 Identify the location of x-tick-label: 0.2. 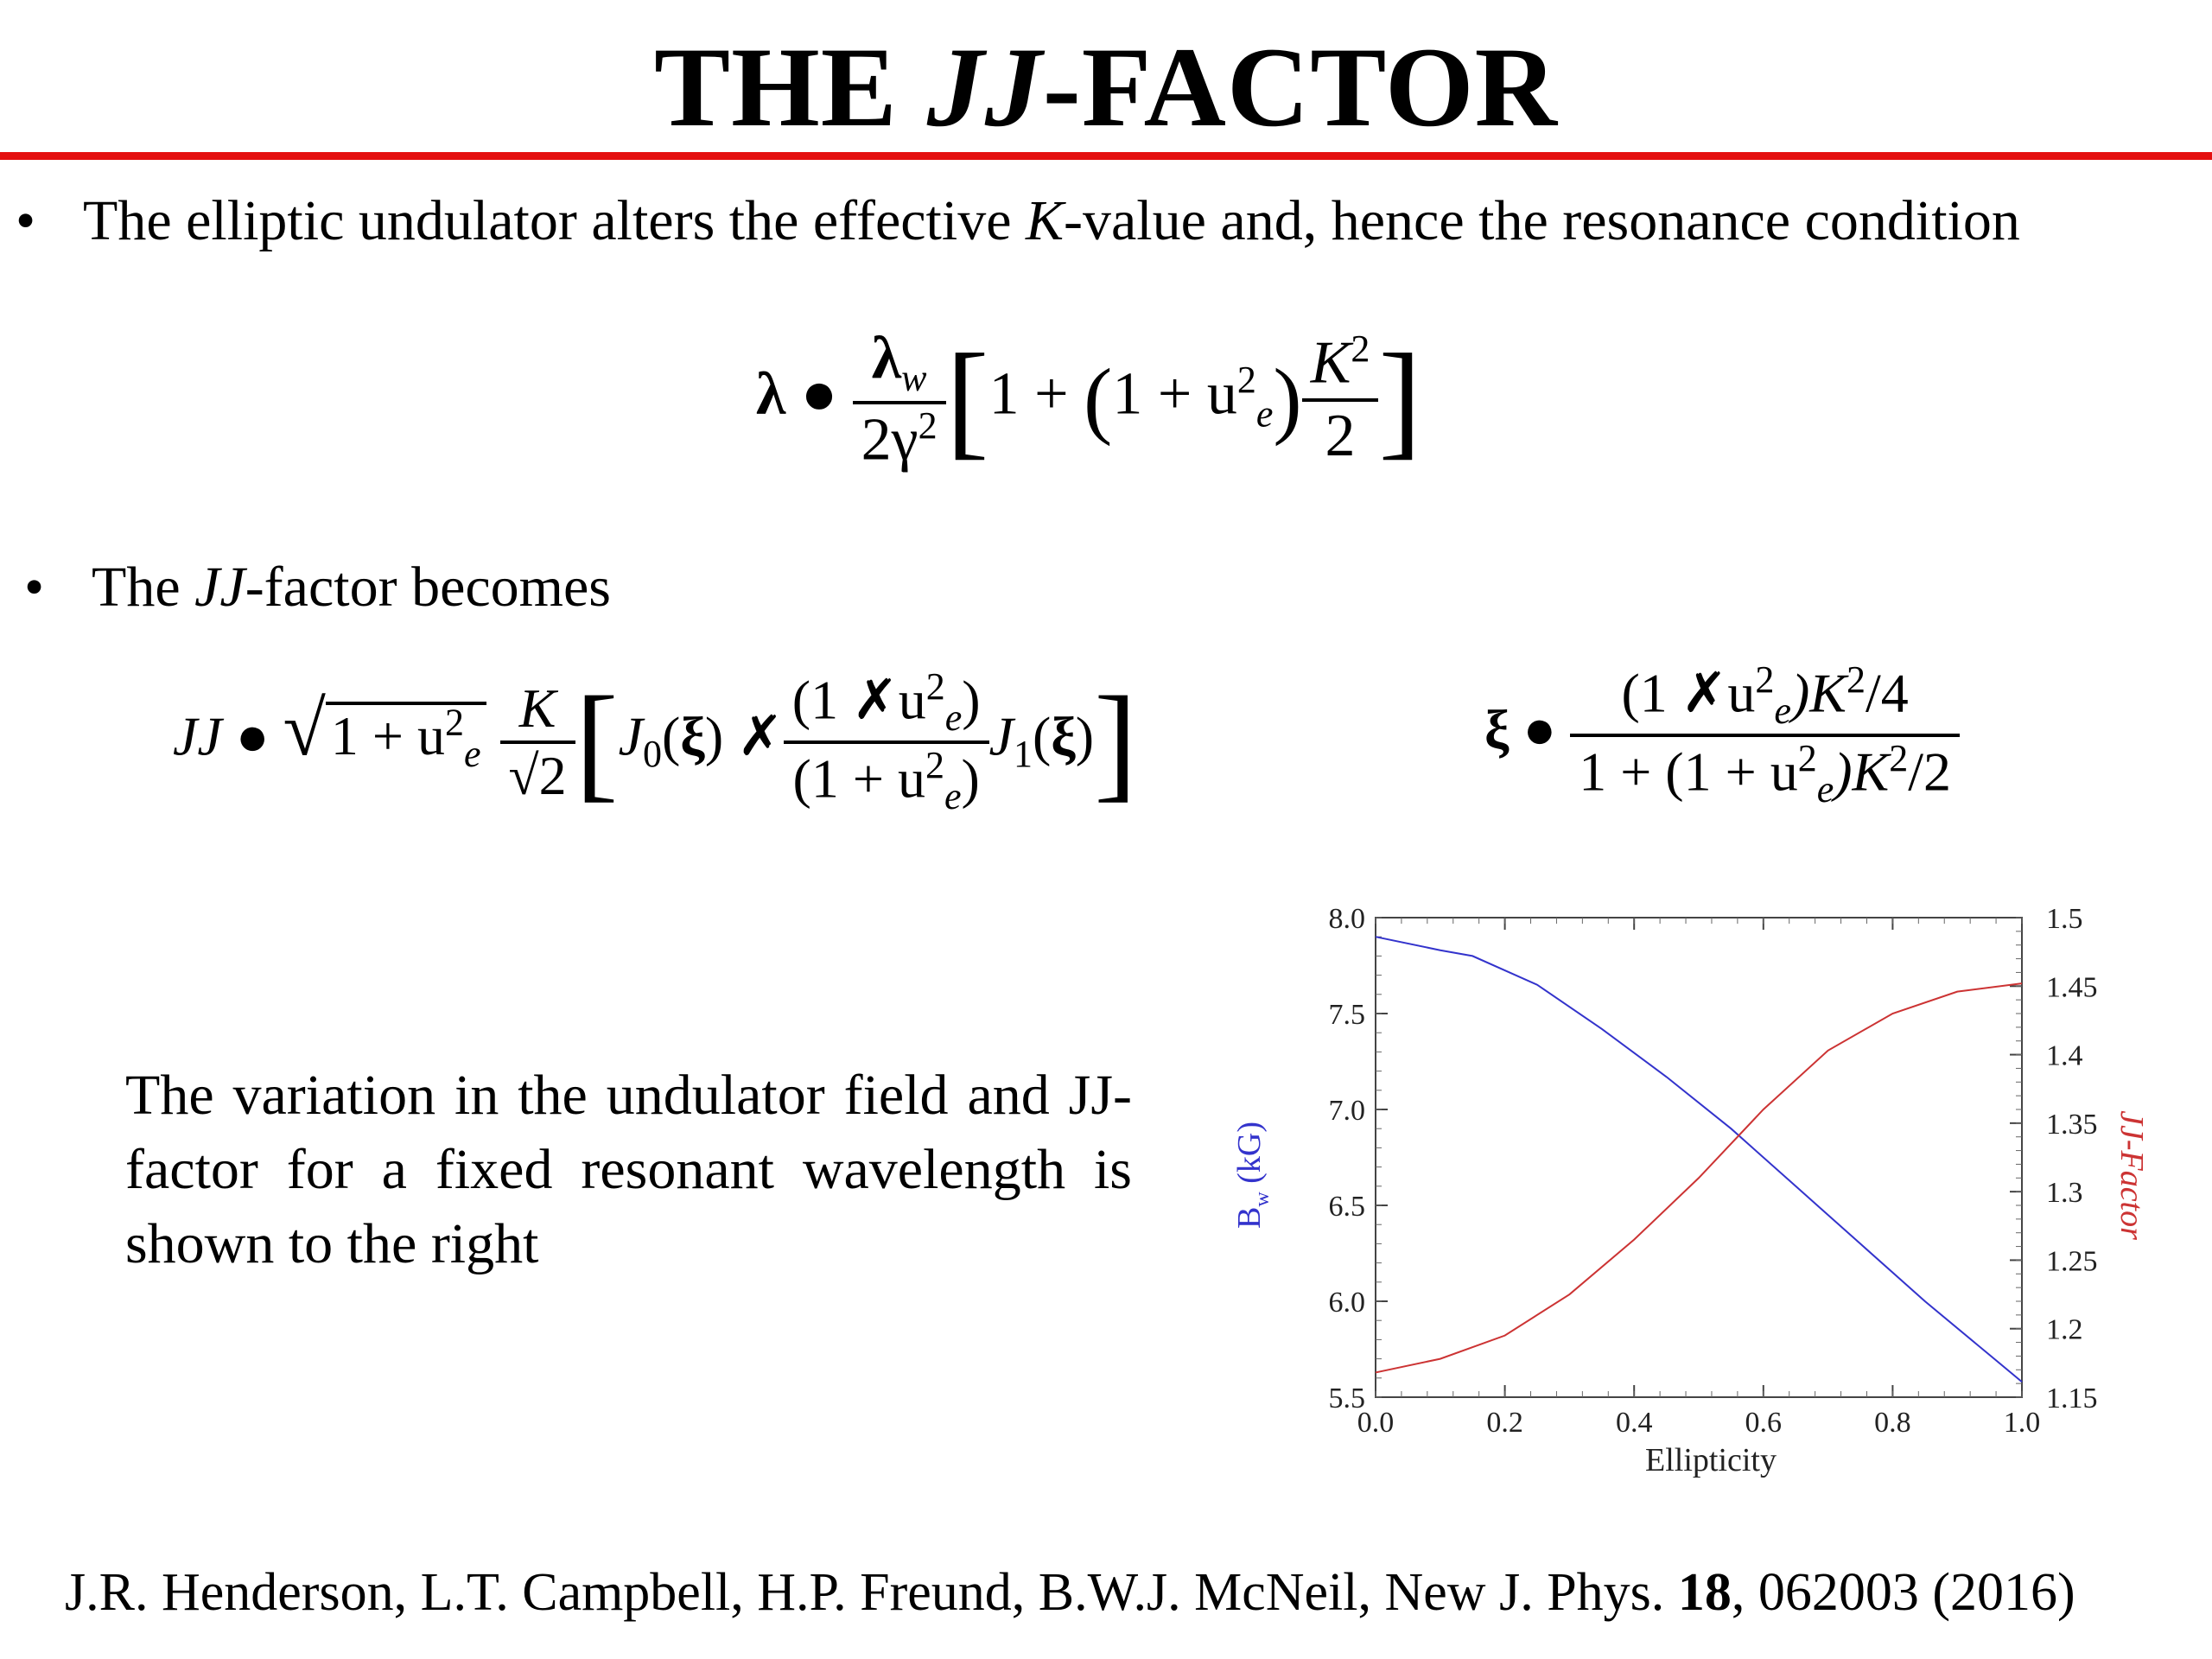
(1504, 1423).